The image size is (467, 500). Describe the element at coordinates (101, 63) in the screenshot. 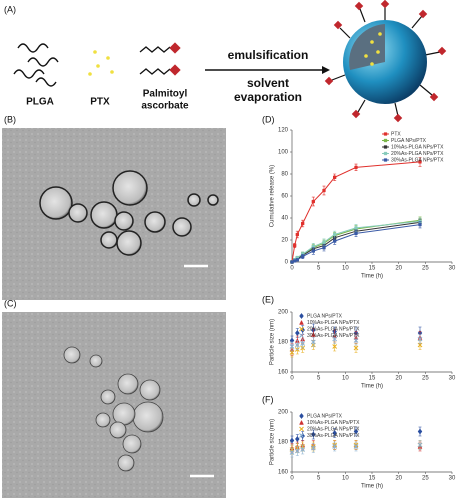

I see `ptx-icon` at that location.